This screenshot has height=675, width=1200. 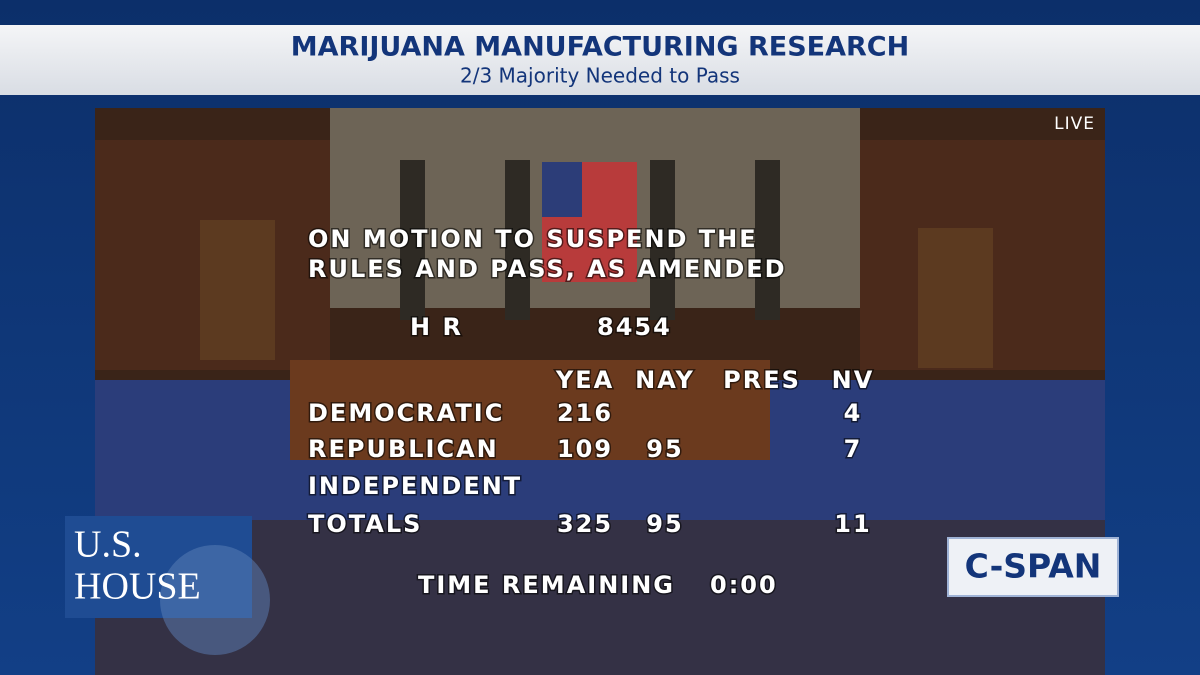 What do you see at coordinates (547, 269) in the screenshot?
I see `motion-line: RULES AND PASS, AS AMENDED` at bounding box center [547, 269].